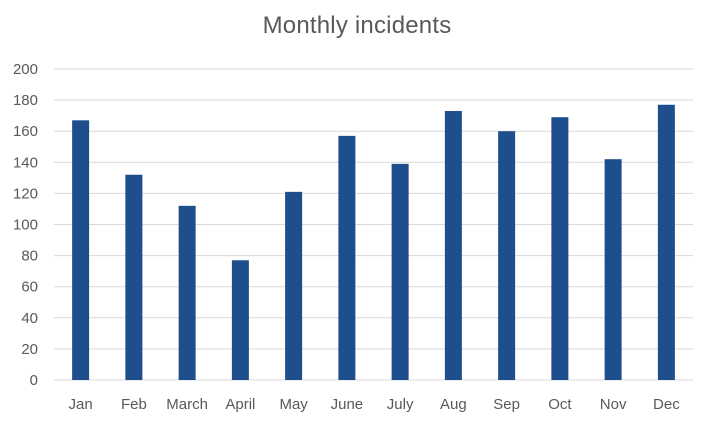  What do you see at coordinates (25, 162) in the screenshot?
I see `y-tick-label: 140` at bounding box center [25, 162].